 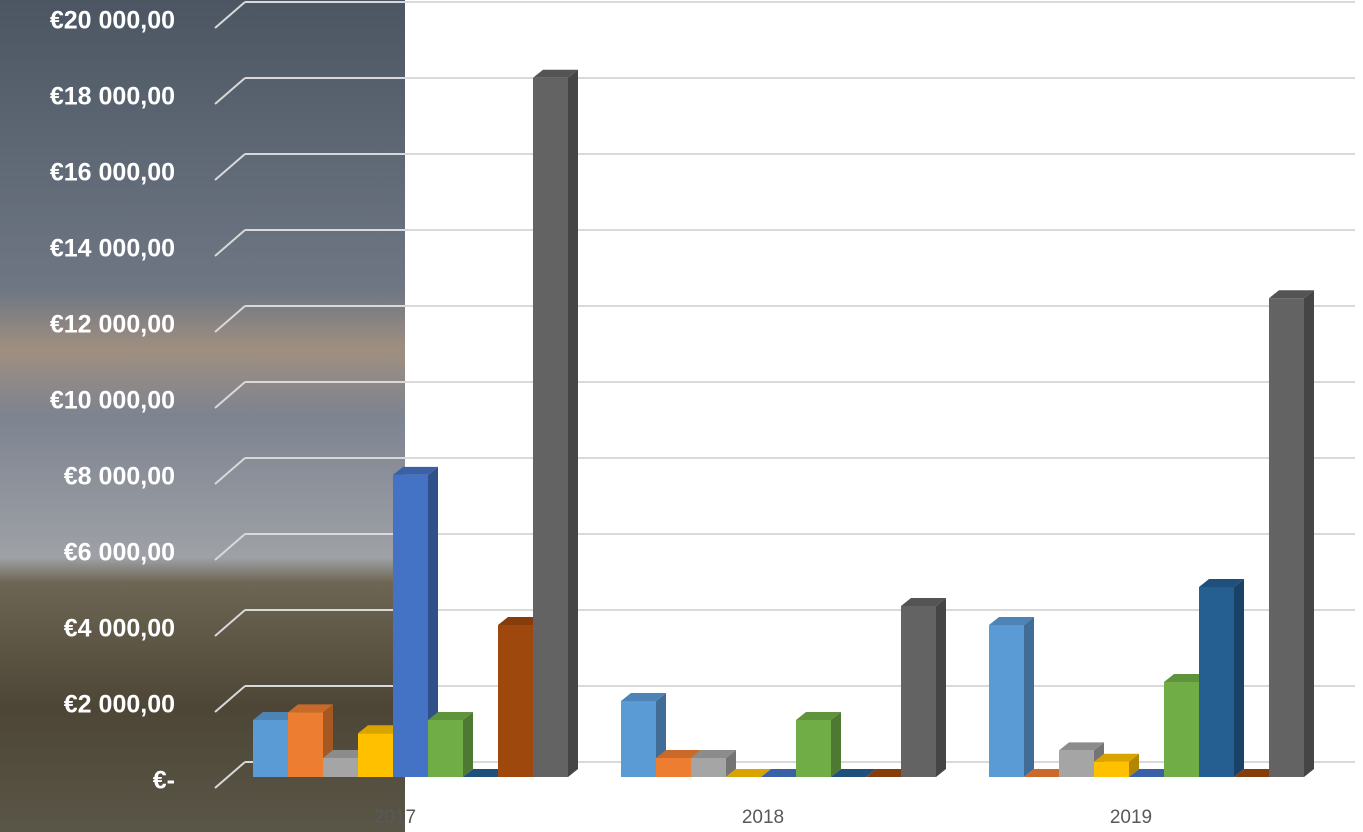 What do you see at coordinates (112, 173) in the screenshot?
I see `y-tick-label: €16 000,00` at bounding box center [112, 173].